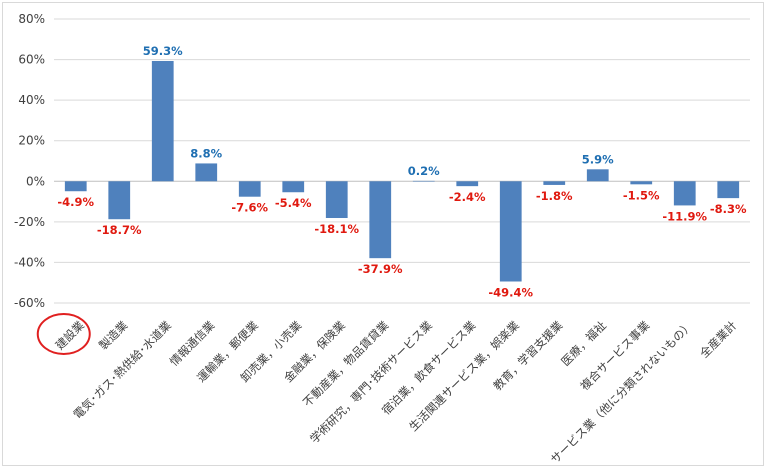  Describe the element at coordinates (206, 153) in the screenshot. I see `data-label: 8.8%` at that location.